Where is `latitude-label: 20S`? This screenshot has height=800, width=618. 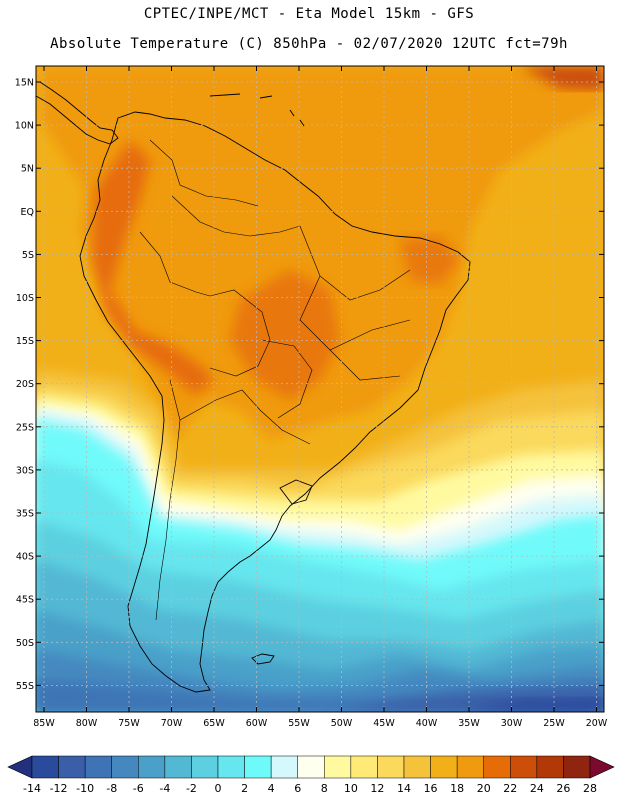
latitude-label: 20S is located at coordinates (25, 384).